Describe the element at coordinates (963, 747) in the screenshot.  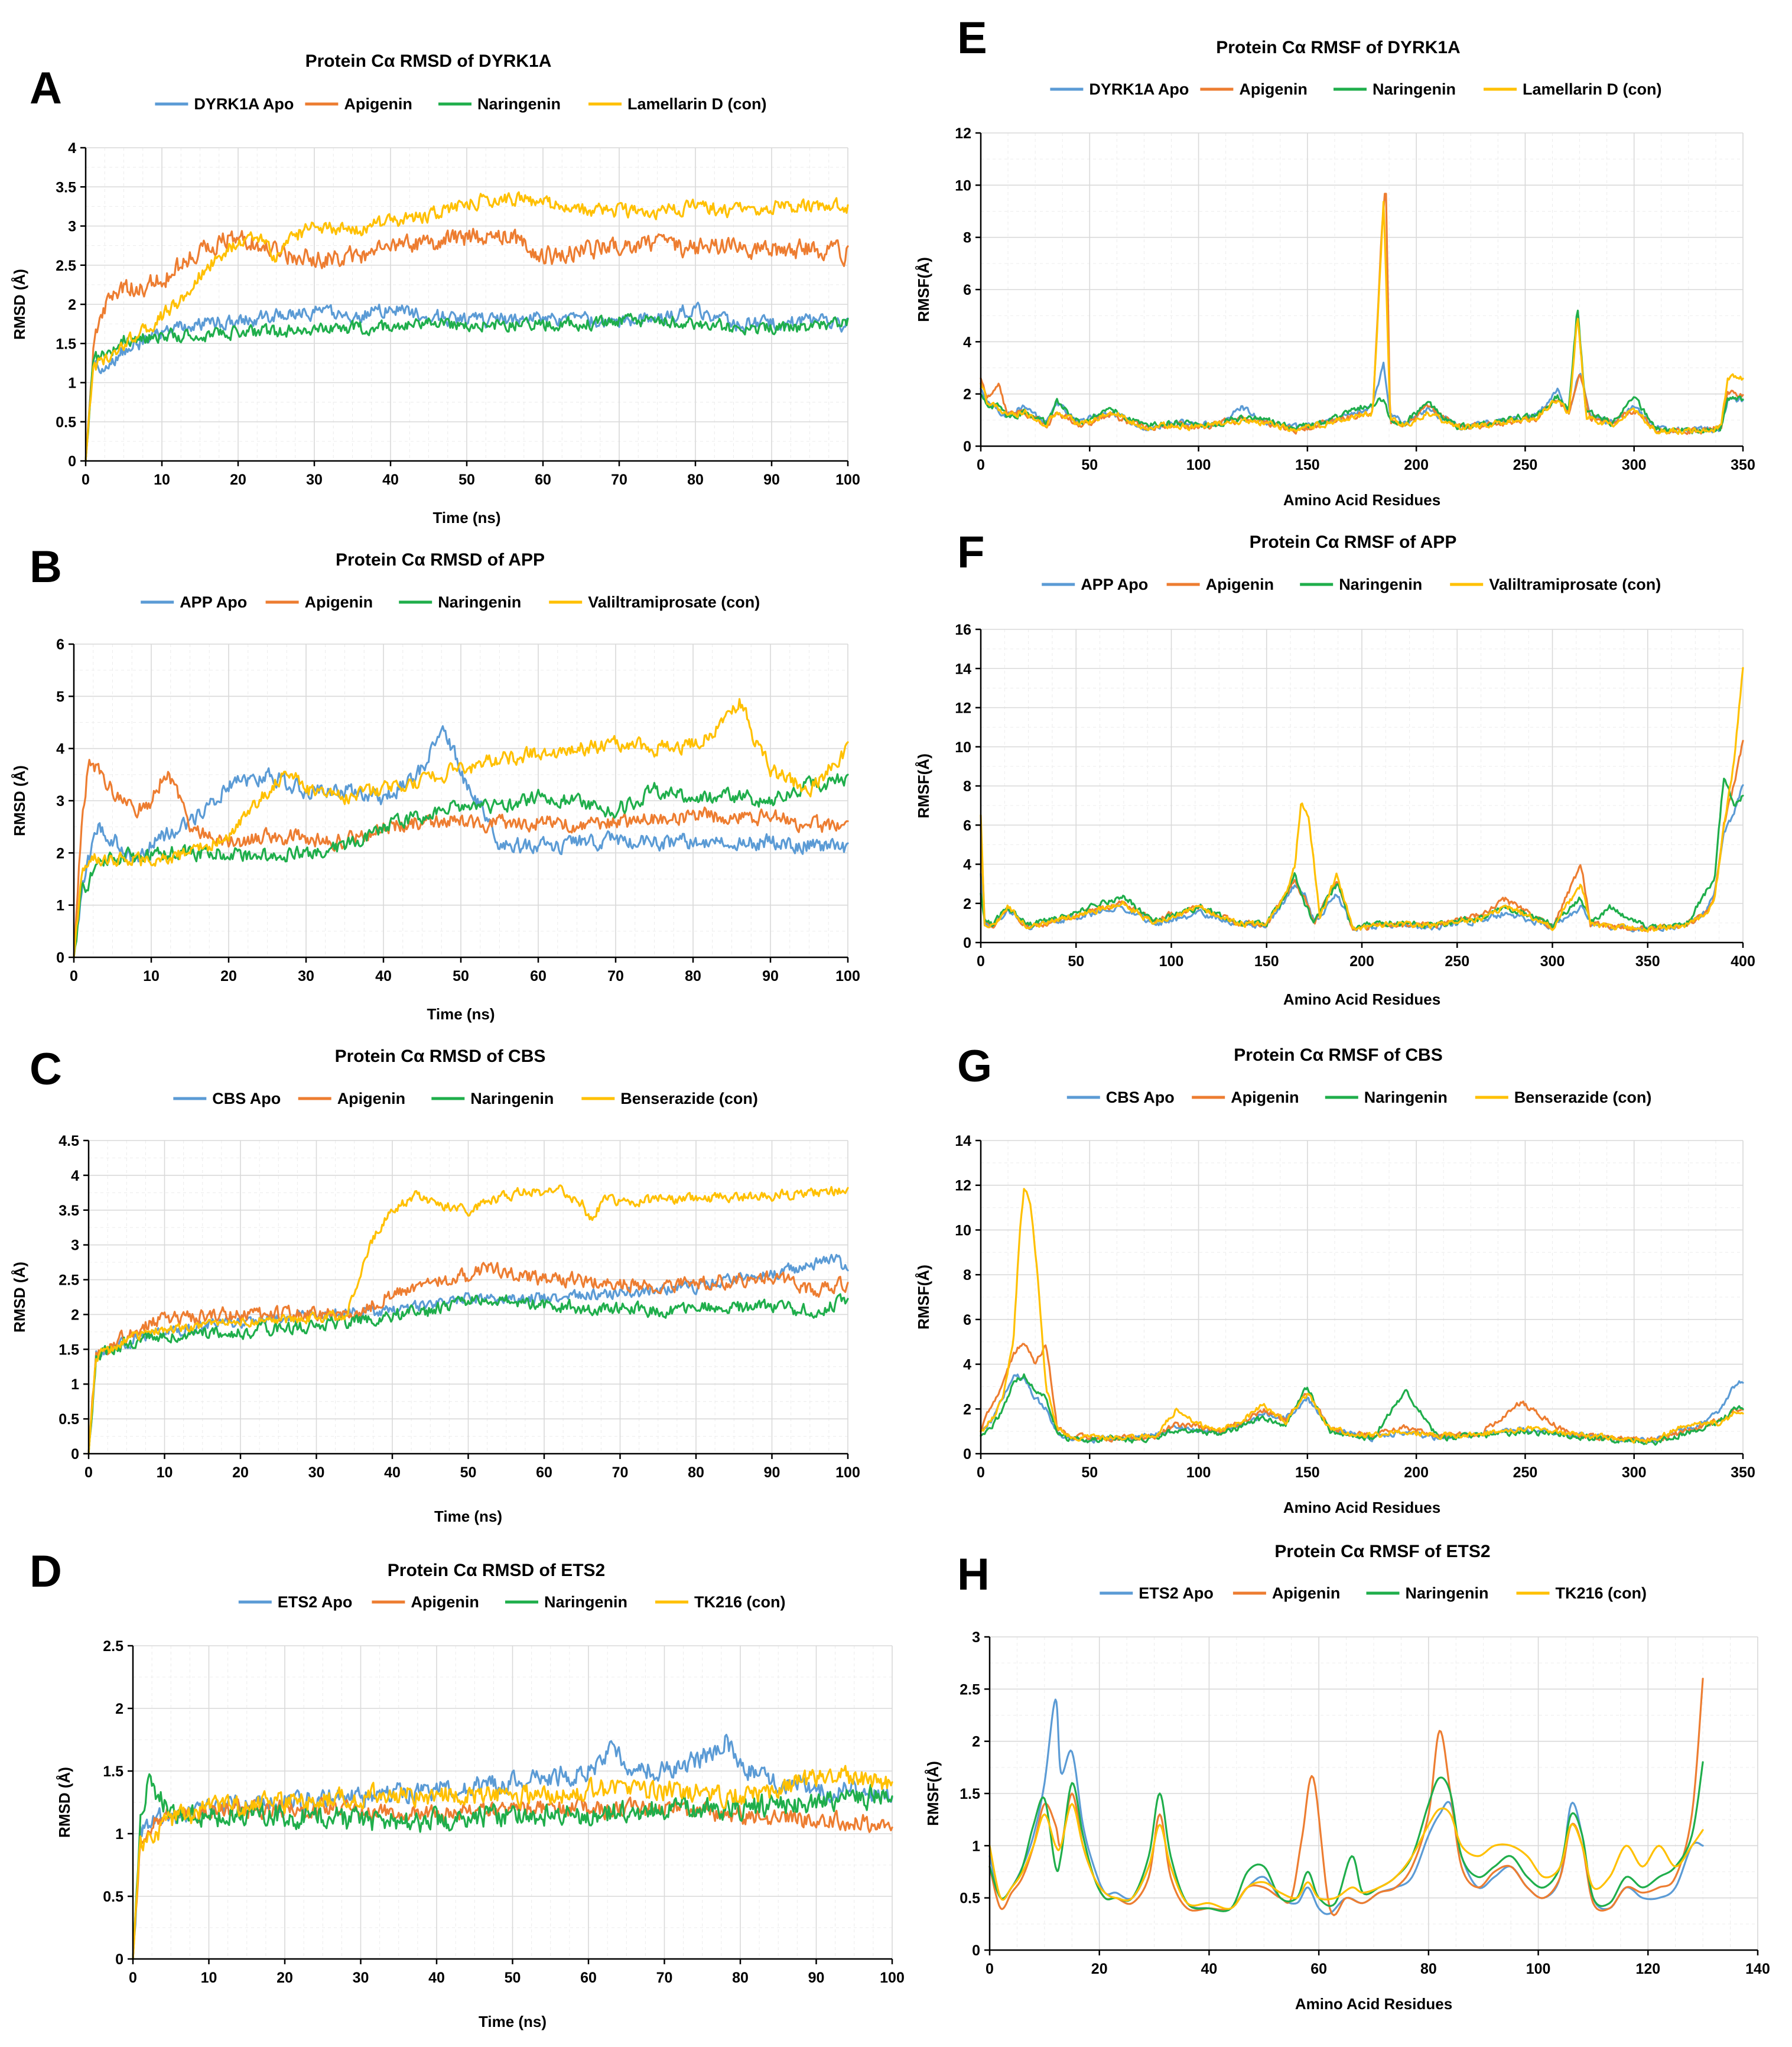
I see `panel-f-y-tick-label: 10` at that location.